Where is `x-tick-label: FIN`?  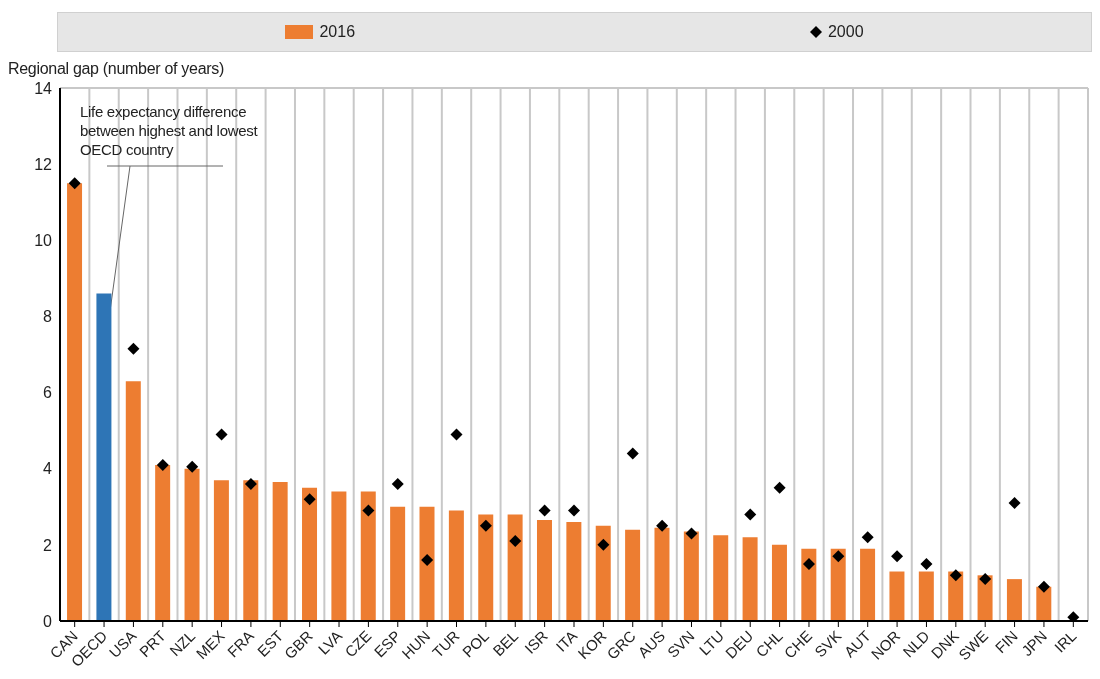
x-tick-label: FIN is located at coordinates (1006, 642).